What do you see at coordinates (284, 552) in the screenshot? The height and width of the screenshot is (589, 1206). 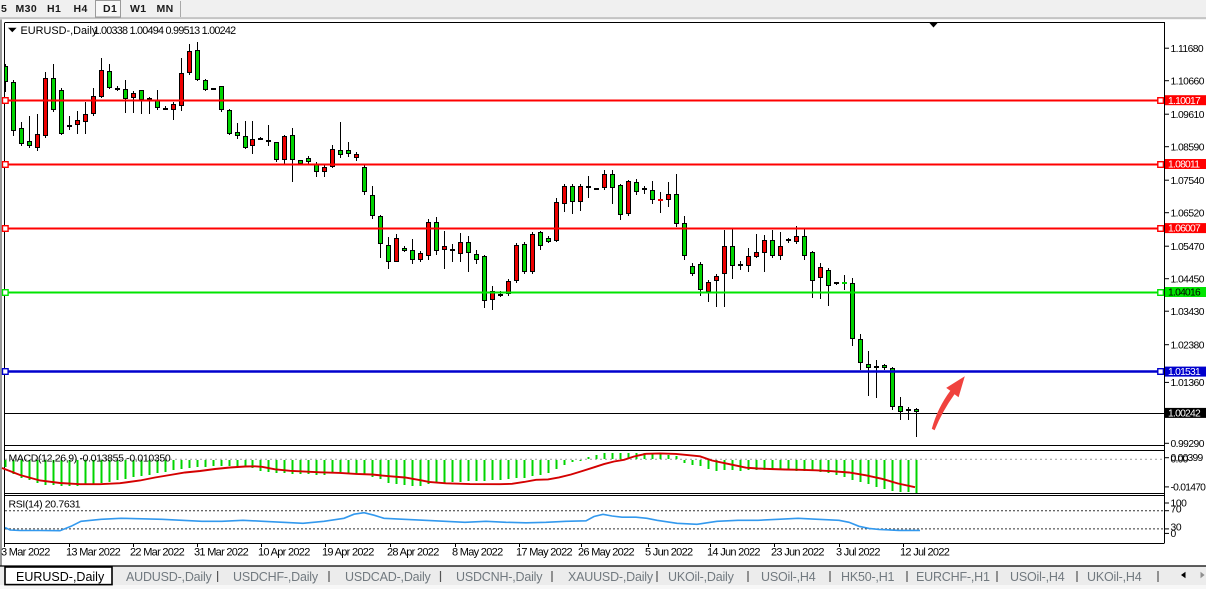 I see `svg-text: 10 Apr 2022` at bounding box center [284, 552].